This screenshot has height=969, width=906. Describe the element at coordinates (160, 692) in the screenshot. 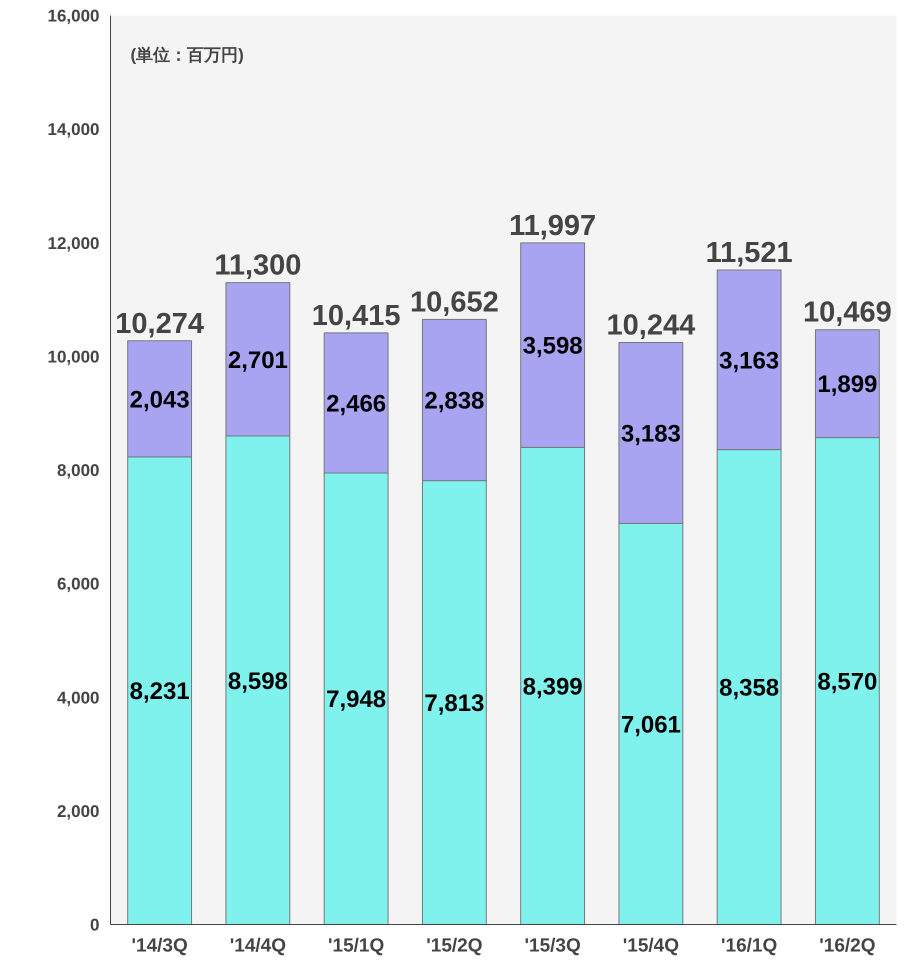

I see `data-label: 8,231` at that location.